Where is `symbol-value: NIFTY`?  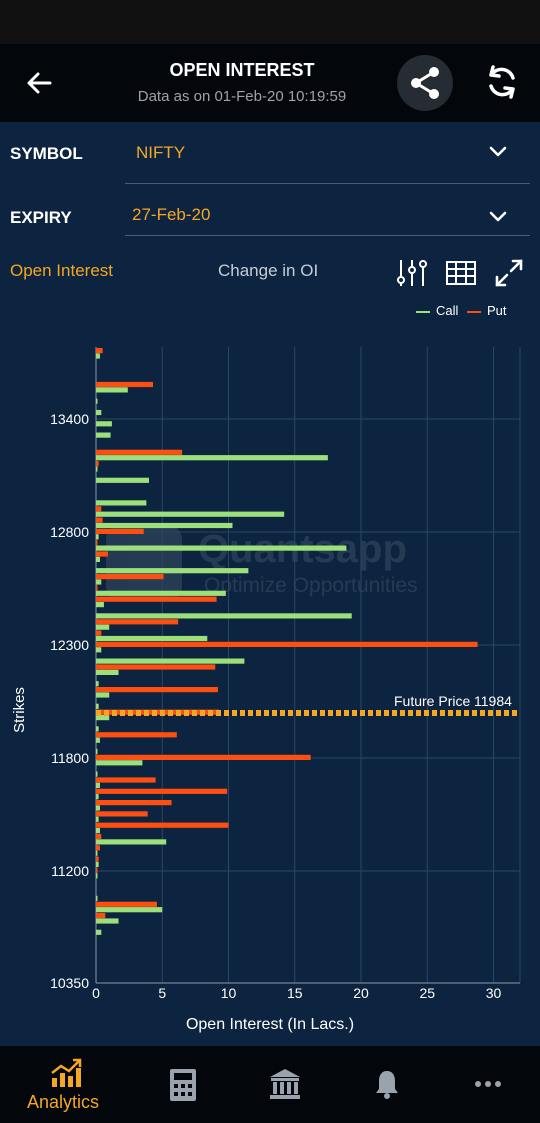 symbol-value: NIFTY is located at coordinates (161, 152).